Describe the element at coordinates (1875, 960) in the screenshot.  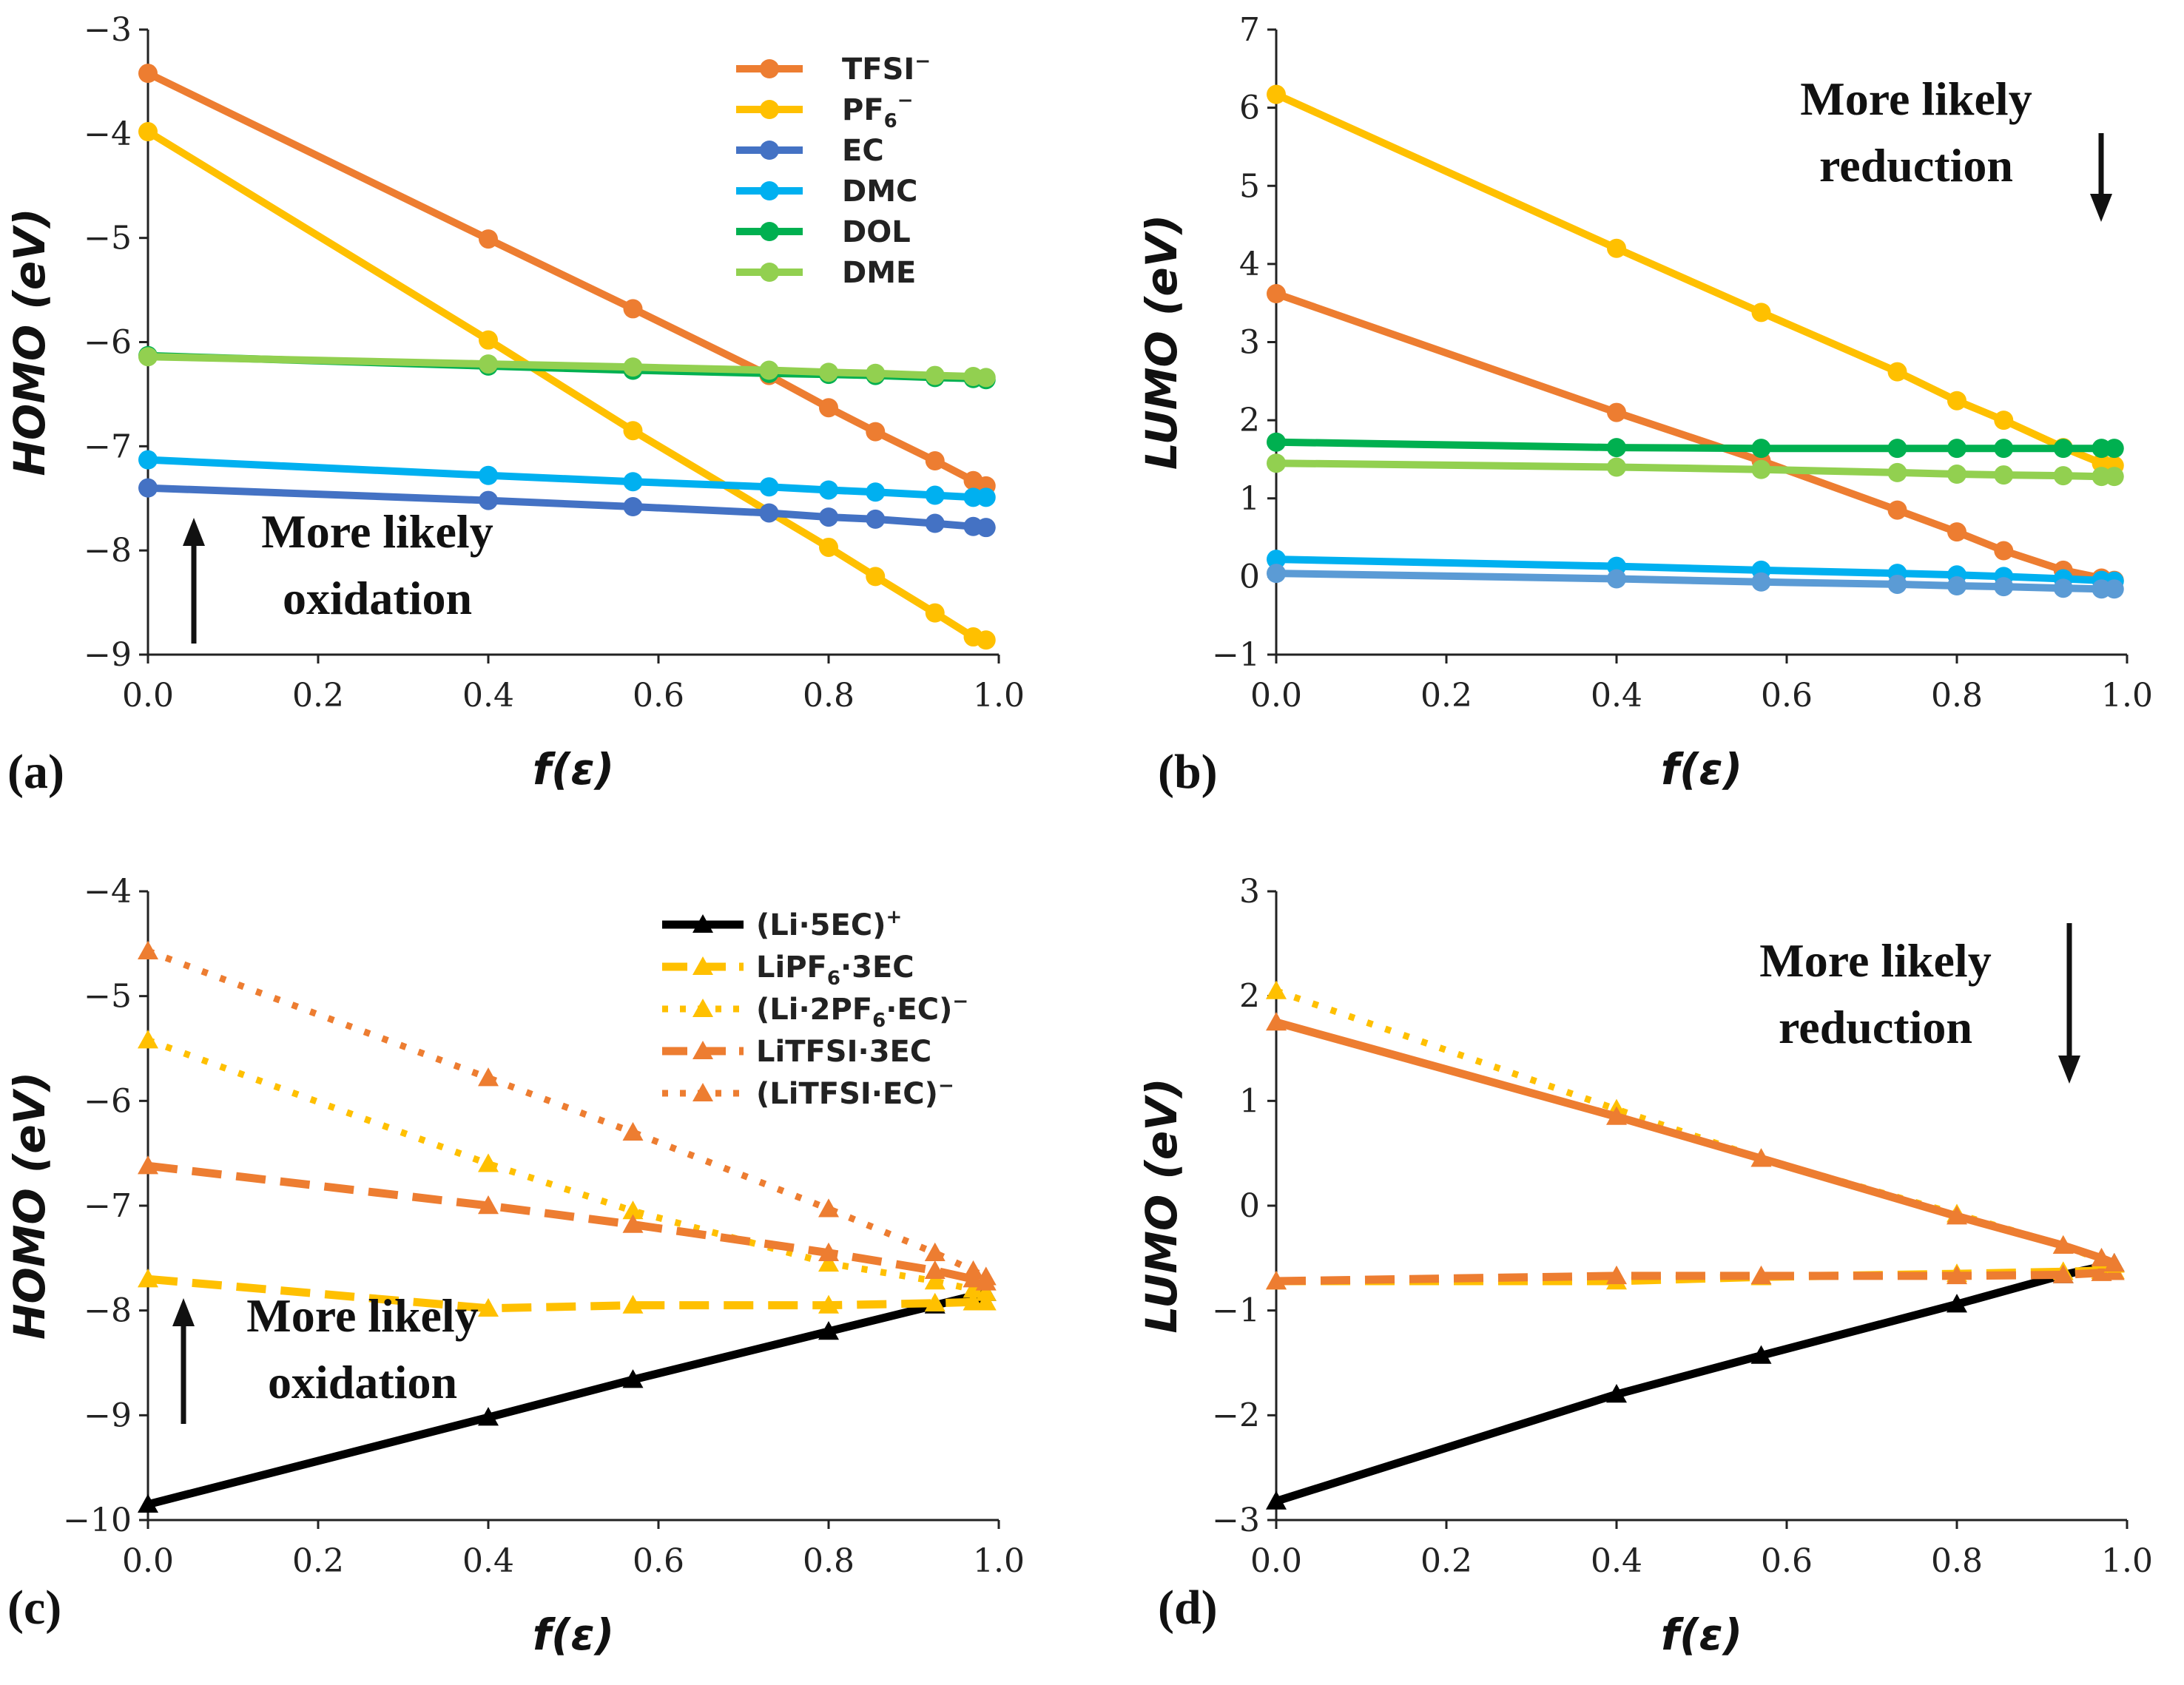
I see `annotation-line-1: More likely` at that location.